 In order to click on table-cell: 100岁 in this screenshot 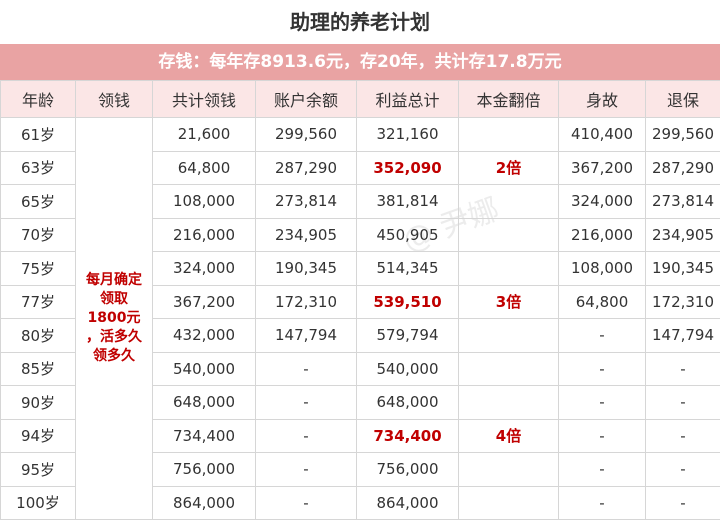, I will do `click(38, 503)`.